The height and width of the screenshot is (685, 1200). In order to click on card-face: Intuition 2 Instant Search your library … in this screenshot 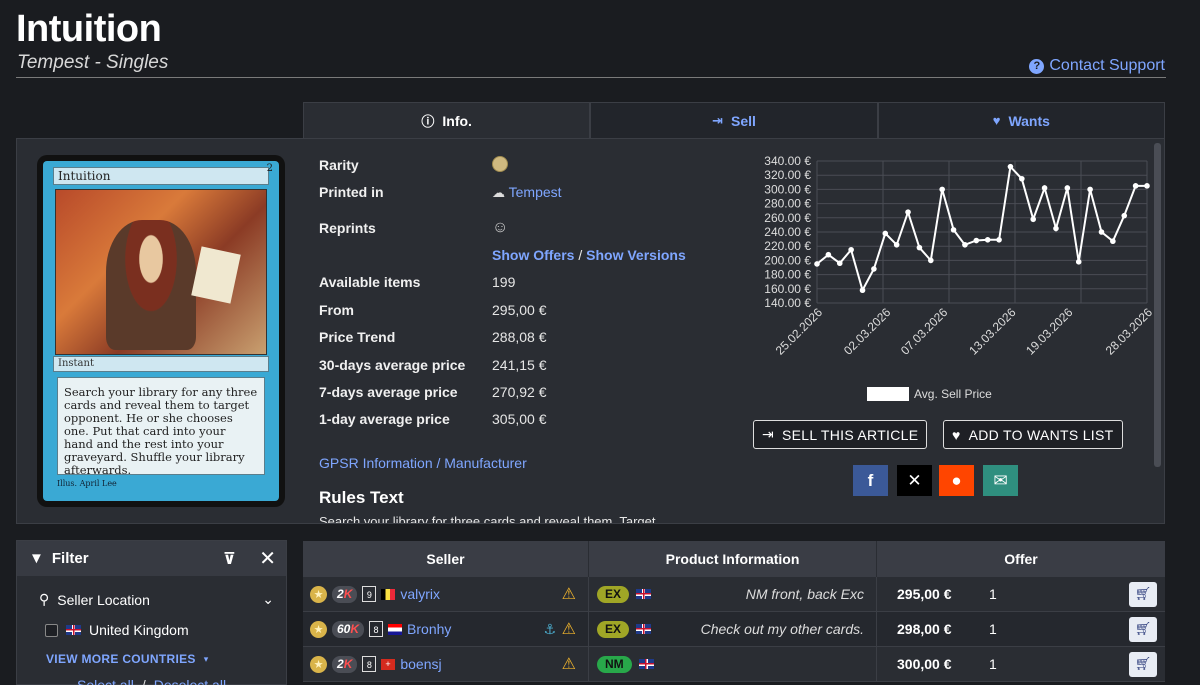, I will do `click(161, 331)`.